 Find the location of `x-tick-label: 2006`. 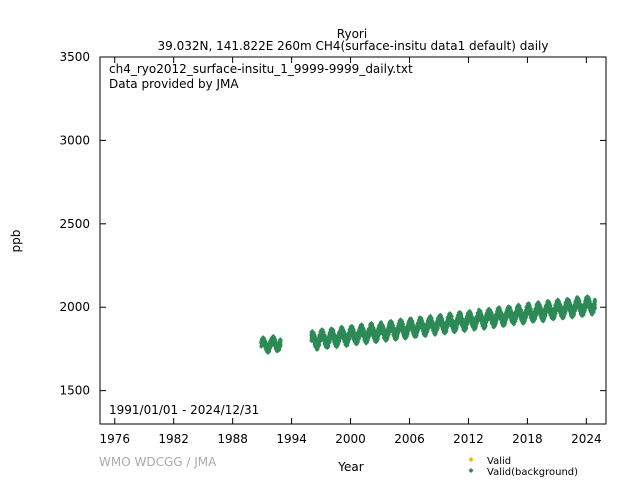

x-tick-label: 2006 is located at coordinates (409, 439).